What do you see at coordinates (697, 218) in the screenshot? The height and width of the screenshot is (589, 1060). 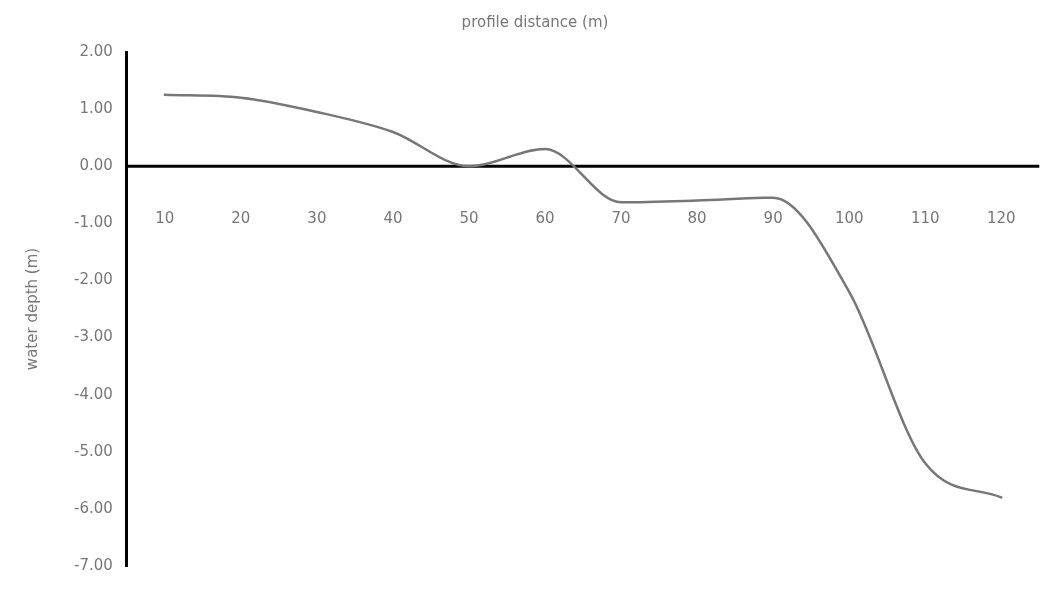 I see `x-tick-label: 80` at bounding box center [697, 218].